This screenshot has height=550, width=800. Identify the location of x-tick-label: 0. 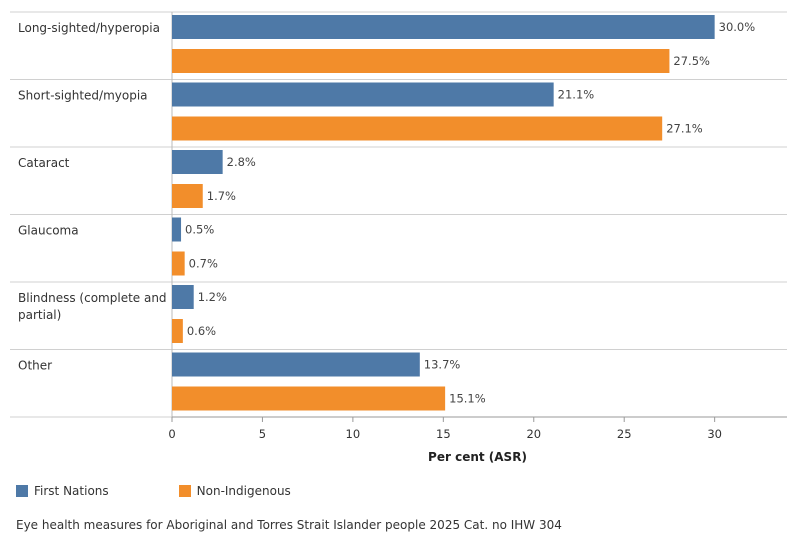
(171, 434).